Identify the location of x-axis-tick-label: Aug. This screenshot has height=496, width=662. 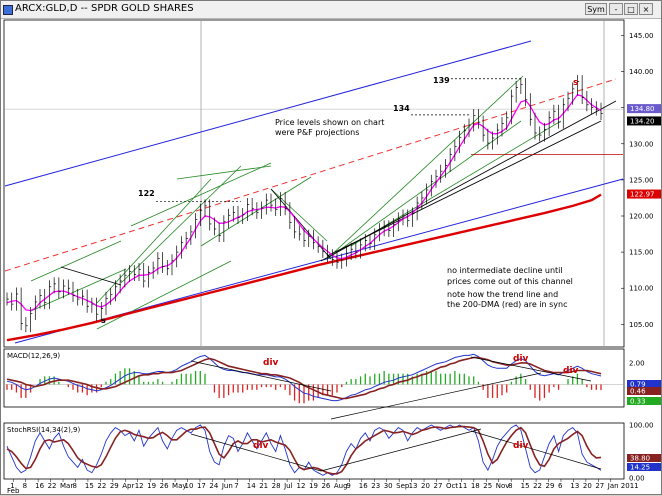
(341, 486).